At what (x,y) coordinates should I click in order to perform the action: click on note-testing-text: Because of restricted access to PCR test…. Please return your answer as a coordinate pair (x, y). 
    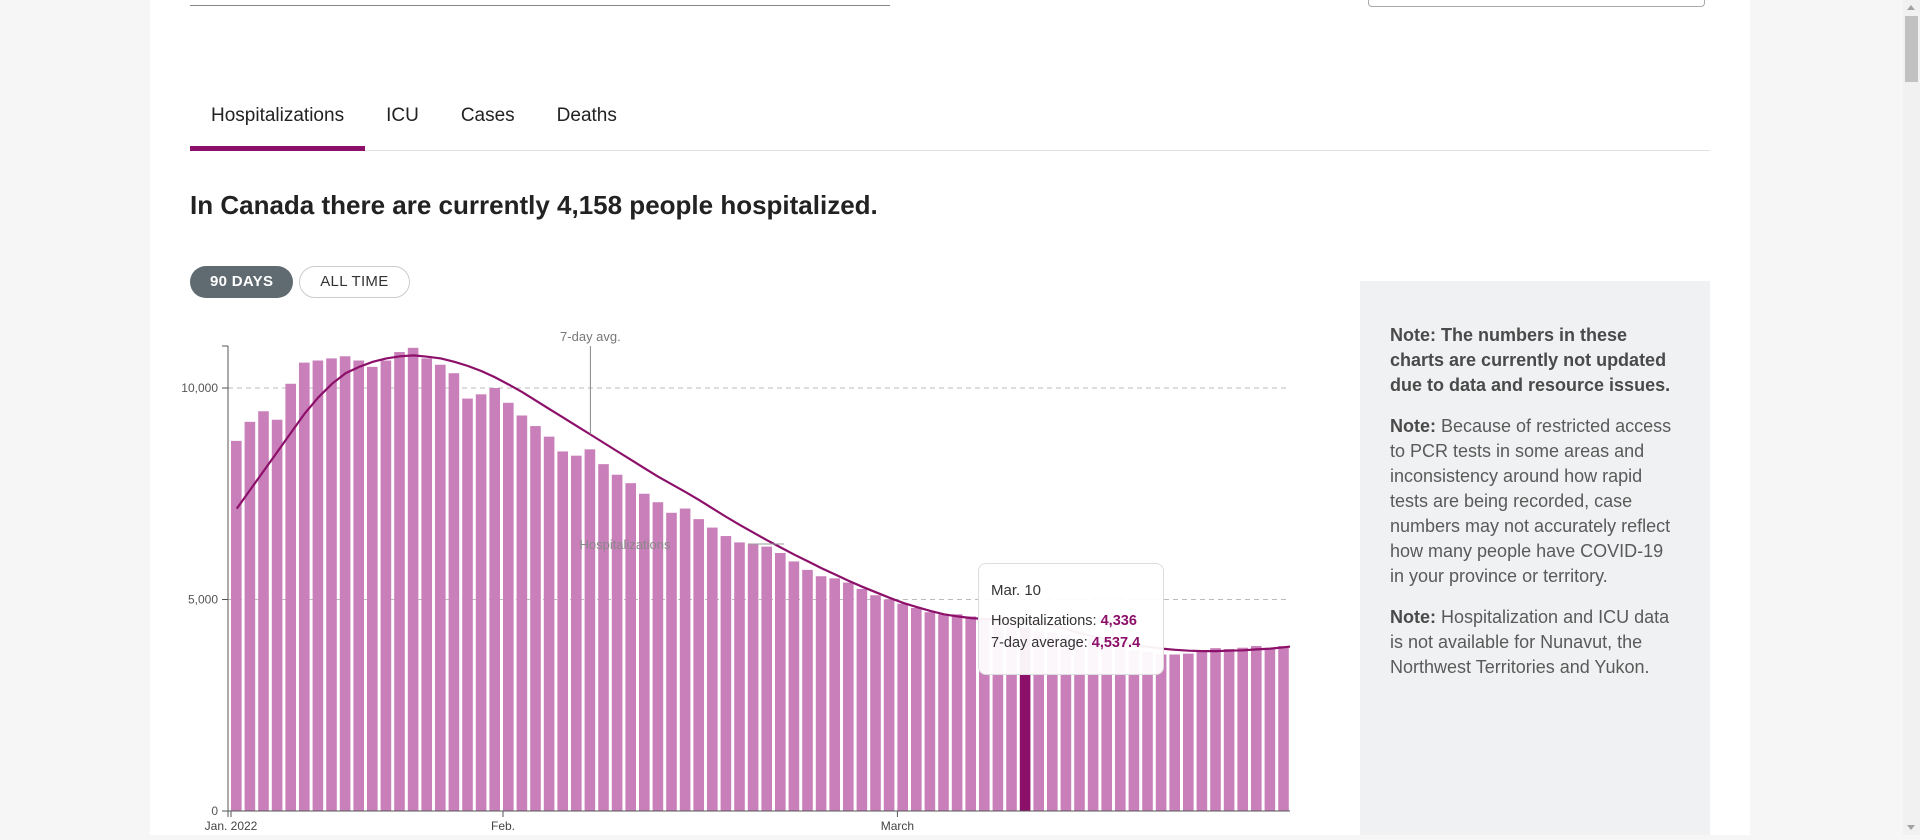
    Looking at the image, I should click on (1531, 501).